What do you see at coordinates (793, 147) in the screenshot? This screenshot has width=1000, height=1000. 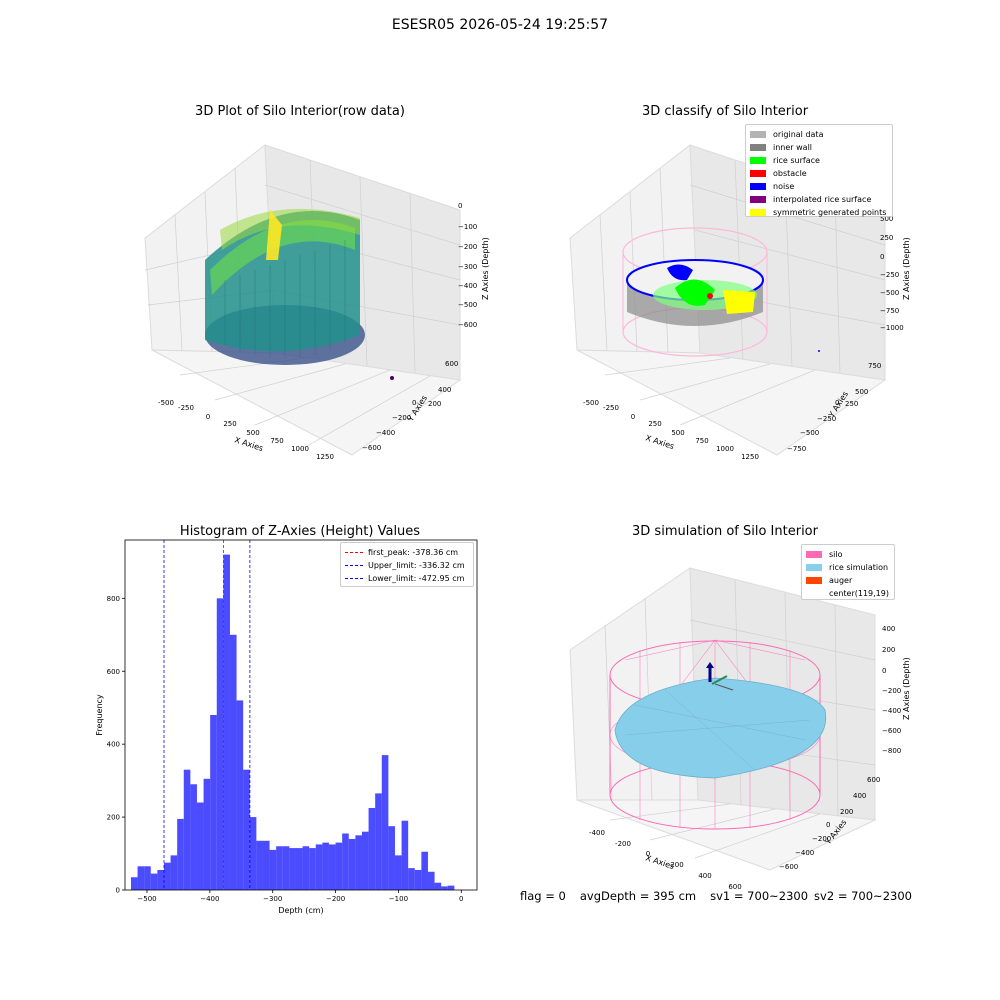 I see `legend-label: inner wall` at bounding box center [793, 147].